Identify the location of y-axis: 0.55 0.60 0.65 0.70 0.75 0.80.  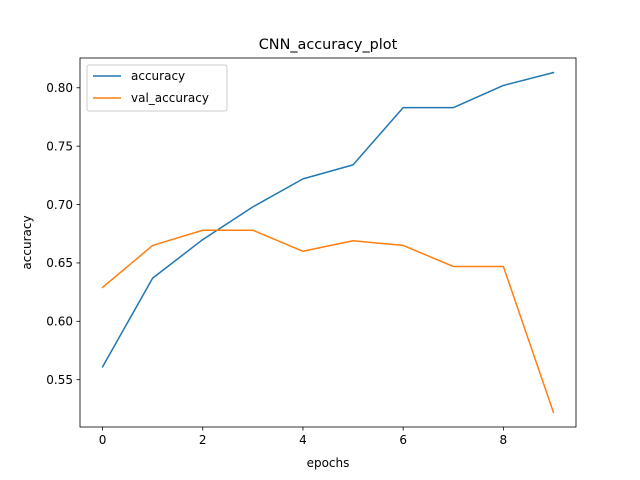
(63, 234).